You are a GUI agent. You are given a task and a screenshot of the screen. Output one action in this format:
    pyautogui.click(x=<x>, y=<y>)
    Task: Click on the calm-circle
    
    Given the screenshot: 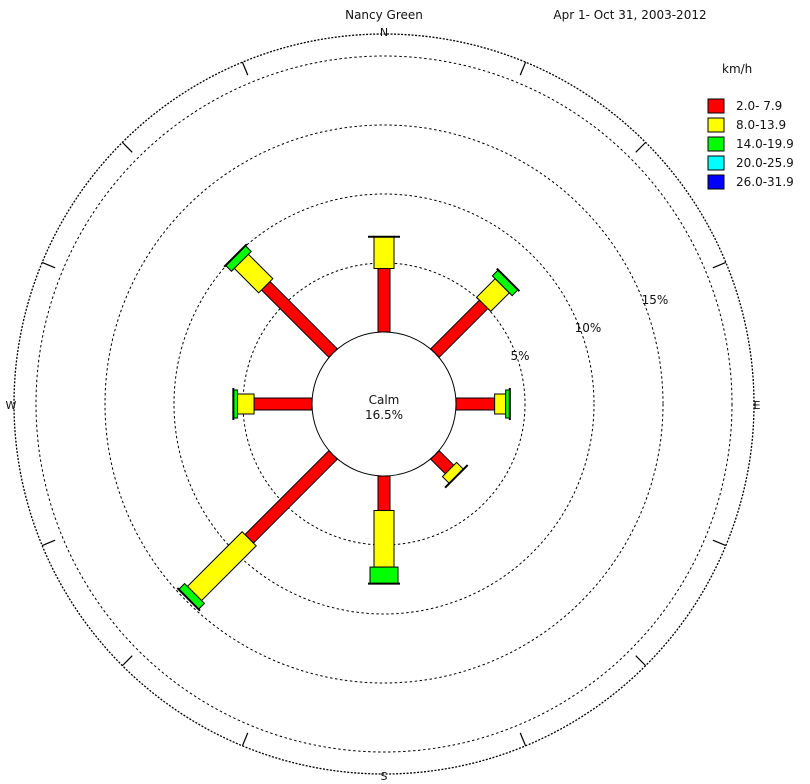 What is the action you would take?
    pyautogui.click(x=384, y=404)
    